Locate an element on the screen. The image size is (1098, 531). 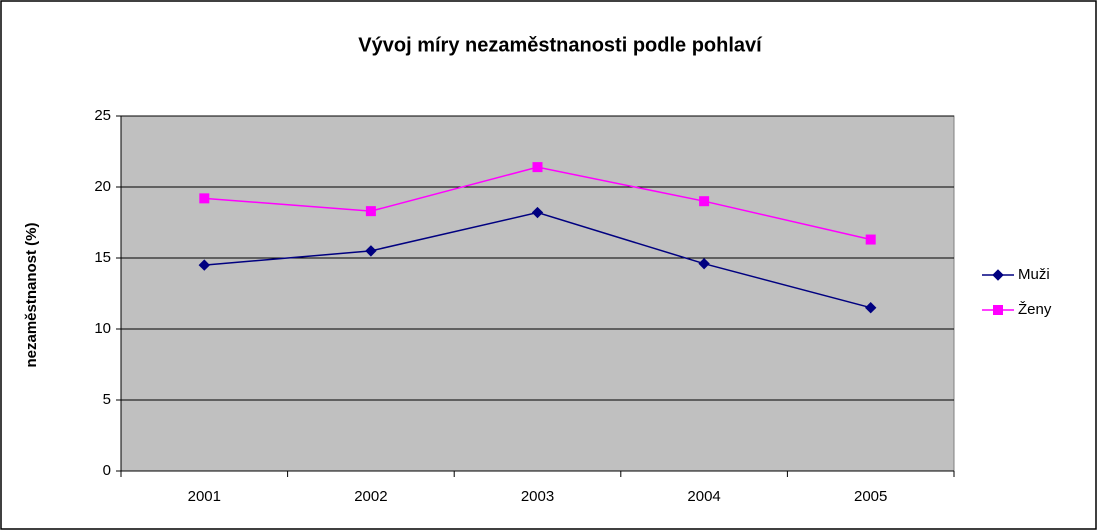
x-tick-label: 2001 is located at coordinates (204, 496).